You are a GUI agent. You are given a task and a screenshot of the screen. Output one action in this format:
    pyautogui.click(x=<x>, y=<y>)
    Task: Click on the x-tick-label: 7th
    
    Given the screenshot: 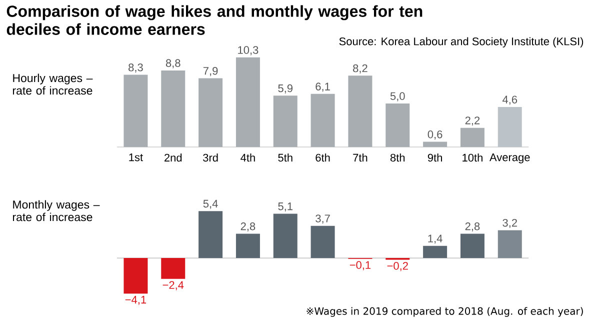 What is the action you would take?
    pyautogui.click(x=360, y=158)
    